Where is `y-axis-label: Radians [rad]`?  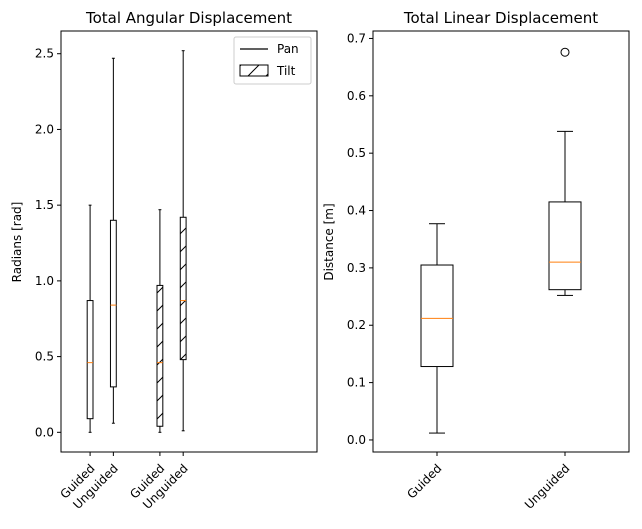 y-axis-label: Radians [rad] is located at coordinates (17, 242).